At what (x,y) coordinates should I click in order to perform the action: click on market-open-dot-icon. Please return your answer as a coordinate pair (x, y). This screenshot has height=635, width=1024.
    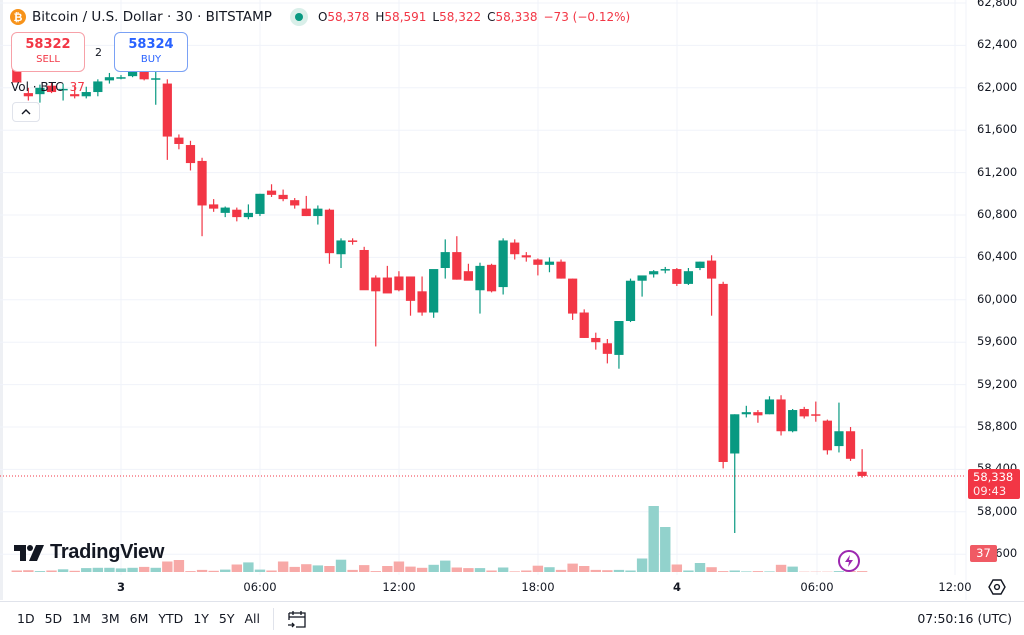
    Looking at the image, I should click on (298, 17).